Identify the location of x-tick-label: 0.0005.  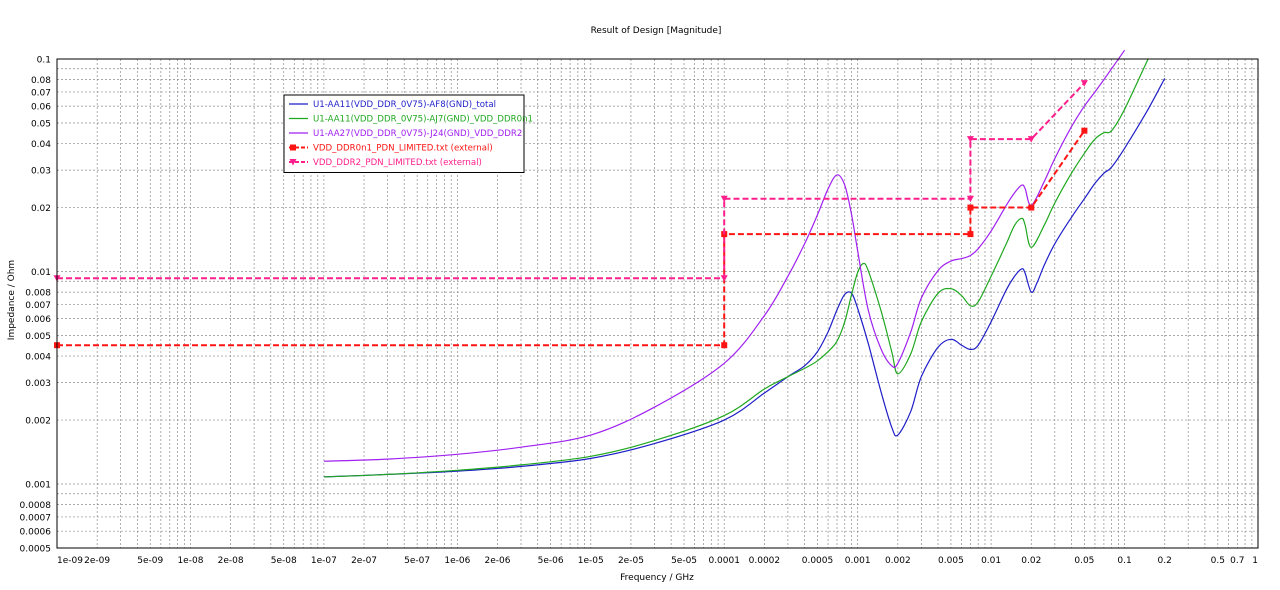
(818, 561).